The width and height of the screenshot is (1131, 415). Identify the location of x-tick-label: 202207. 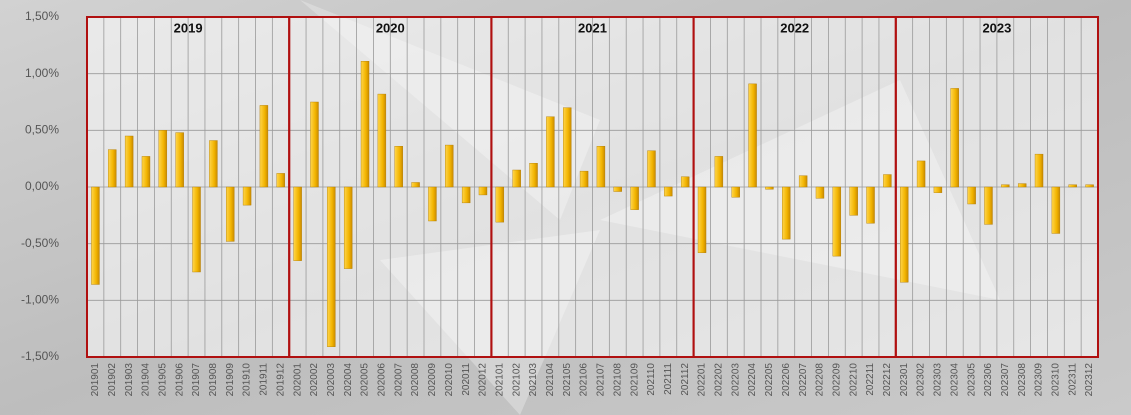
(803, 380).